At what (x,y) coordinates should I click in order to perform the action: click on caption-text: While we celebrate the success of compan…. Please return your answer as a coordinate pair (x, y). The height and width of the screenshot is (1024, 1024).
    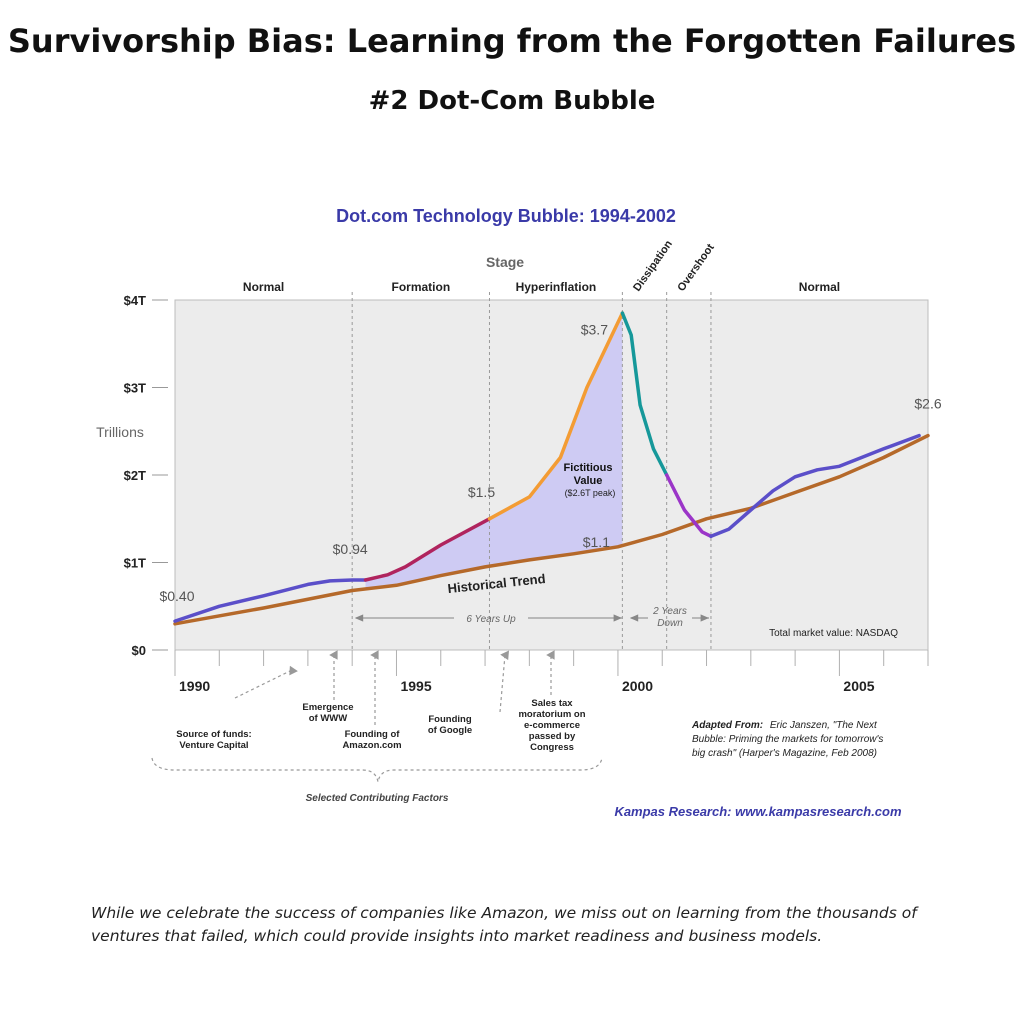
    Looking at the image, I should click on (504, 924).